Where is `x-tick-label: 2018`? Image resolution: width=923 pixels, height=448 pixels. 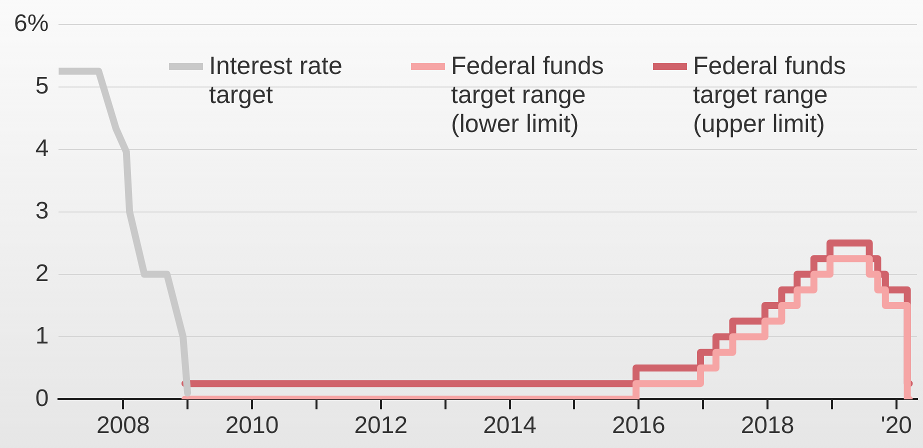 x-tick-label: 2018 is located at coordinates (767, 426).